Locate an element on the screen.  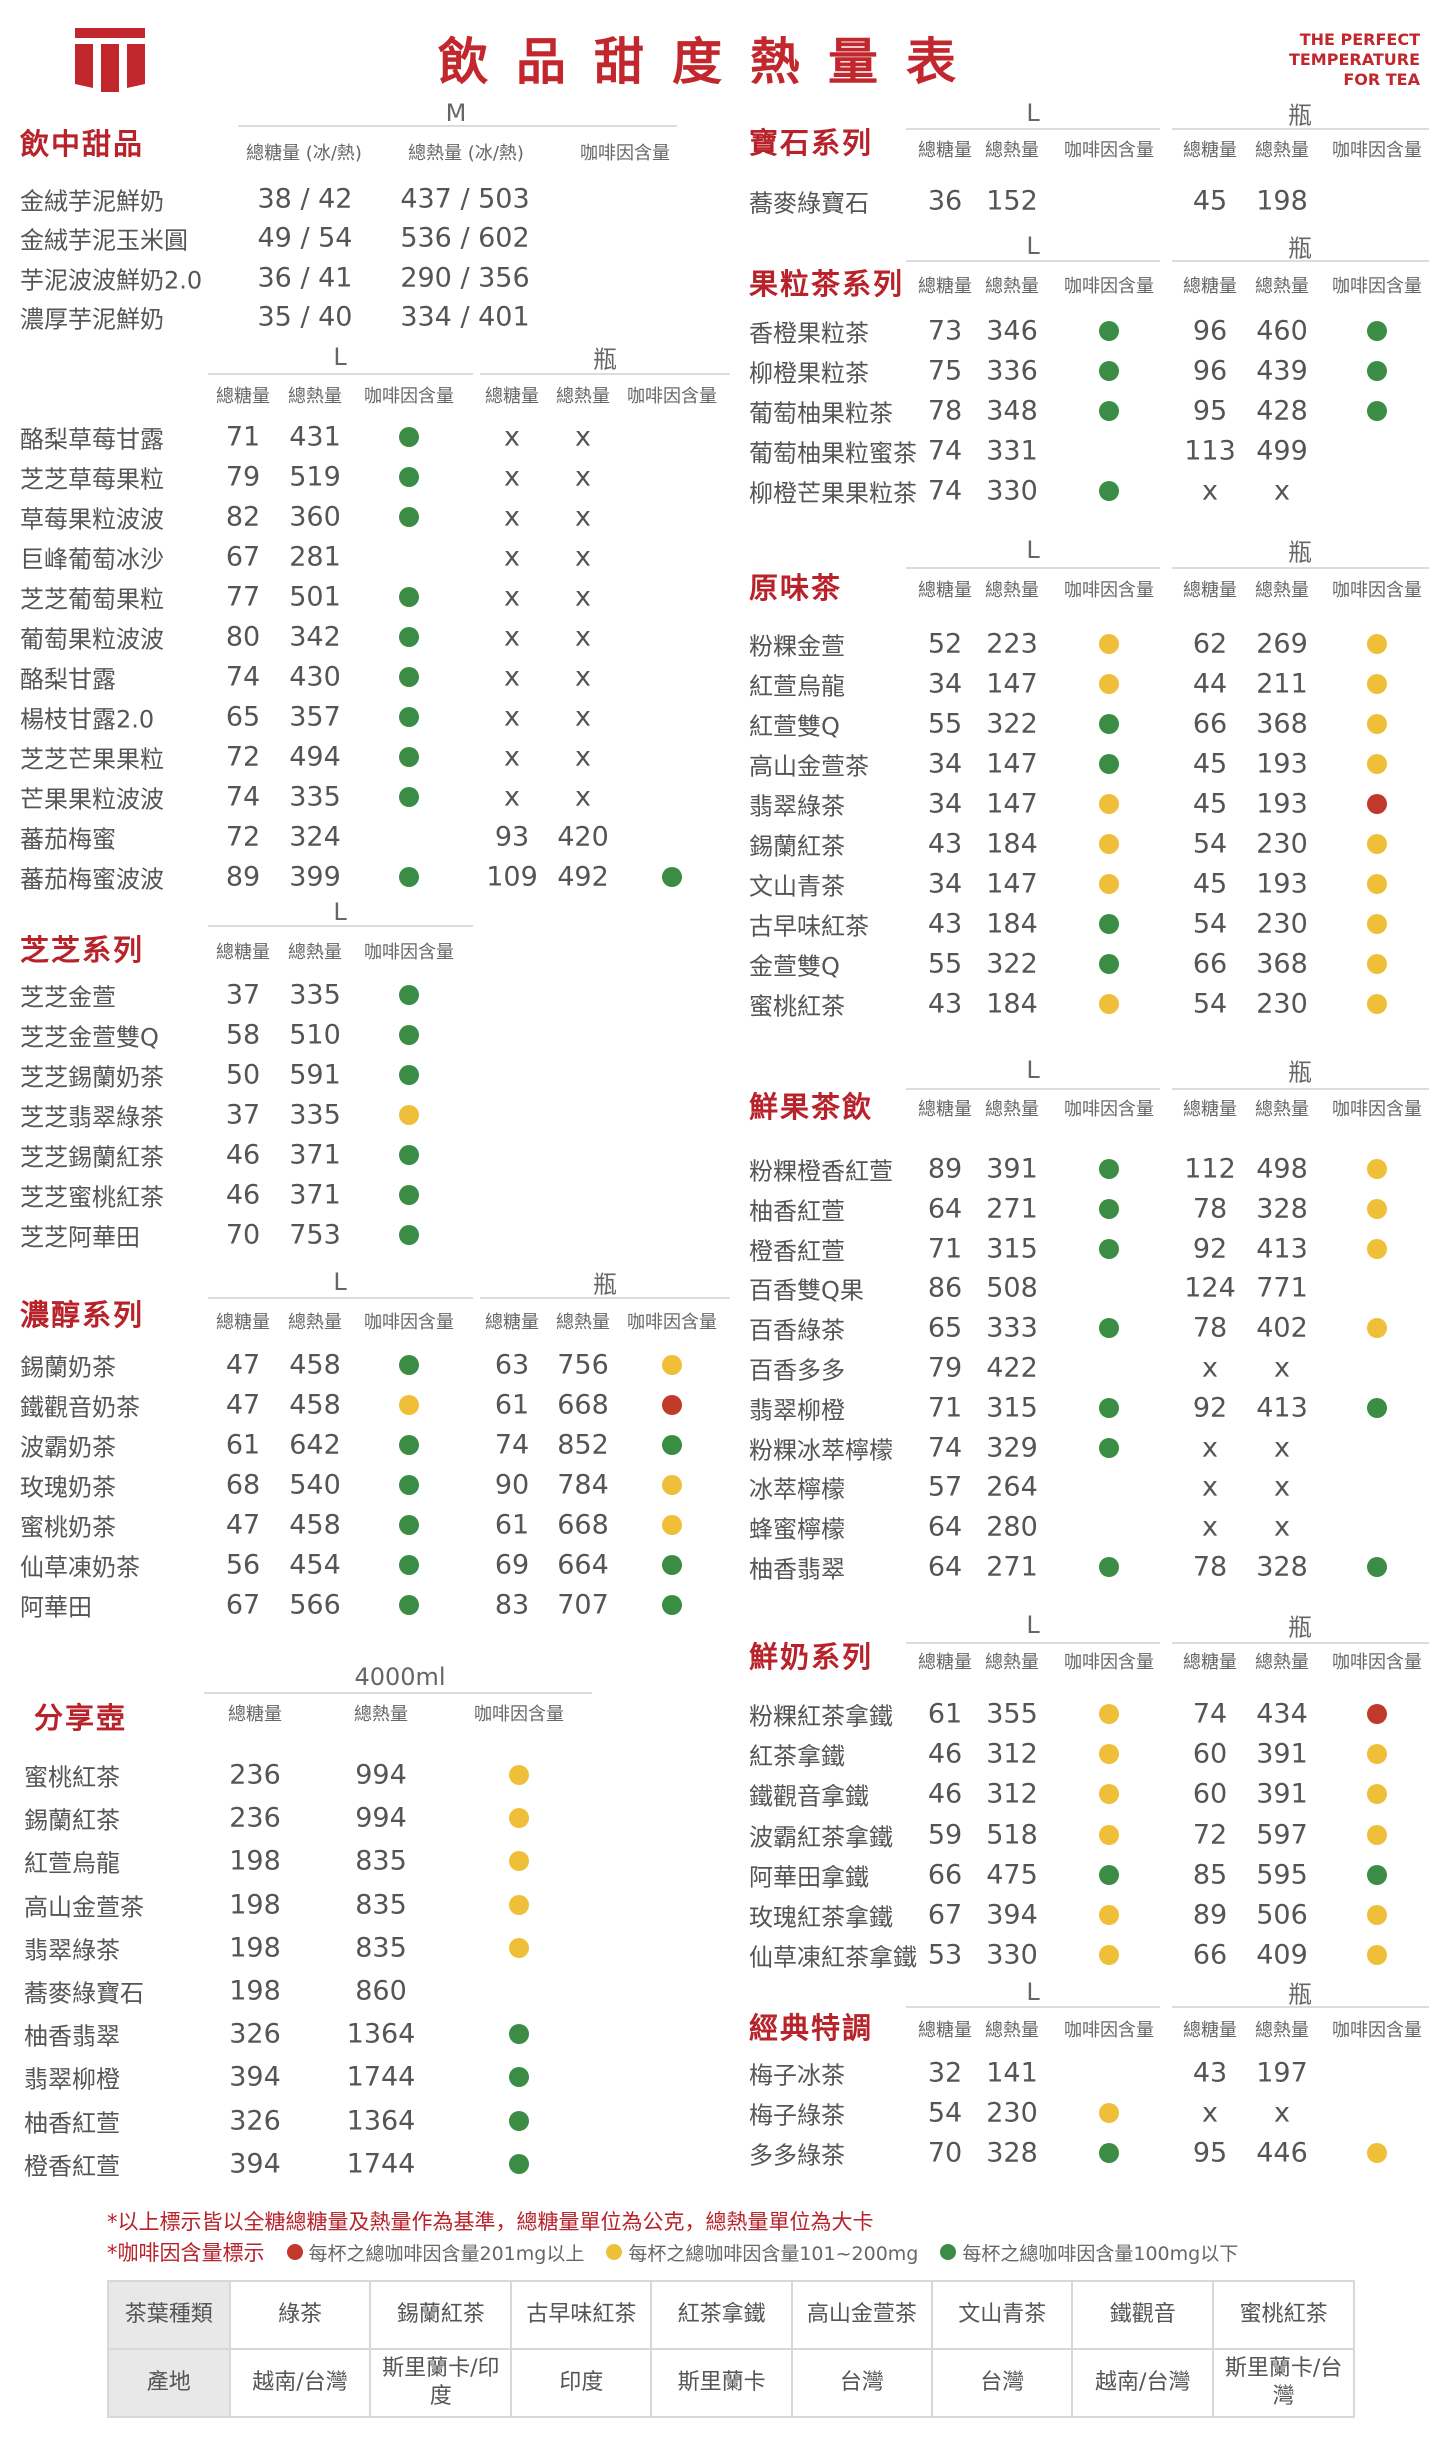
bottle-sugar-value: 93 is located at coordinates (512, 837).